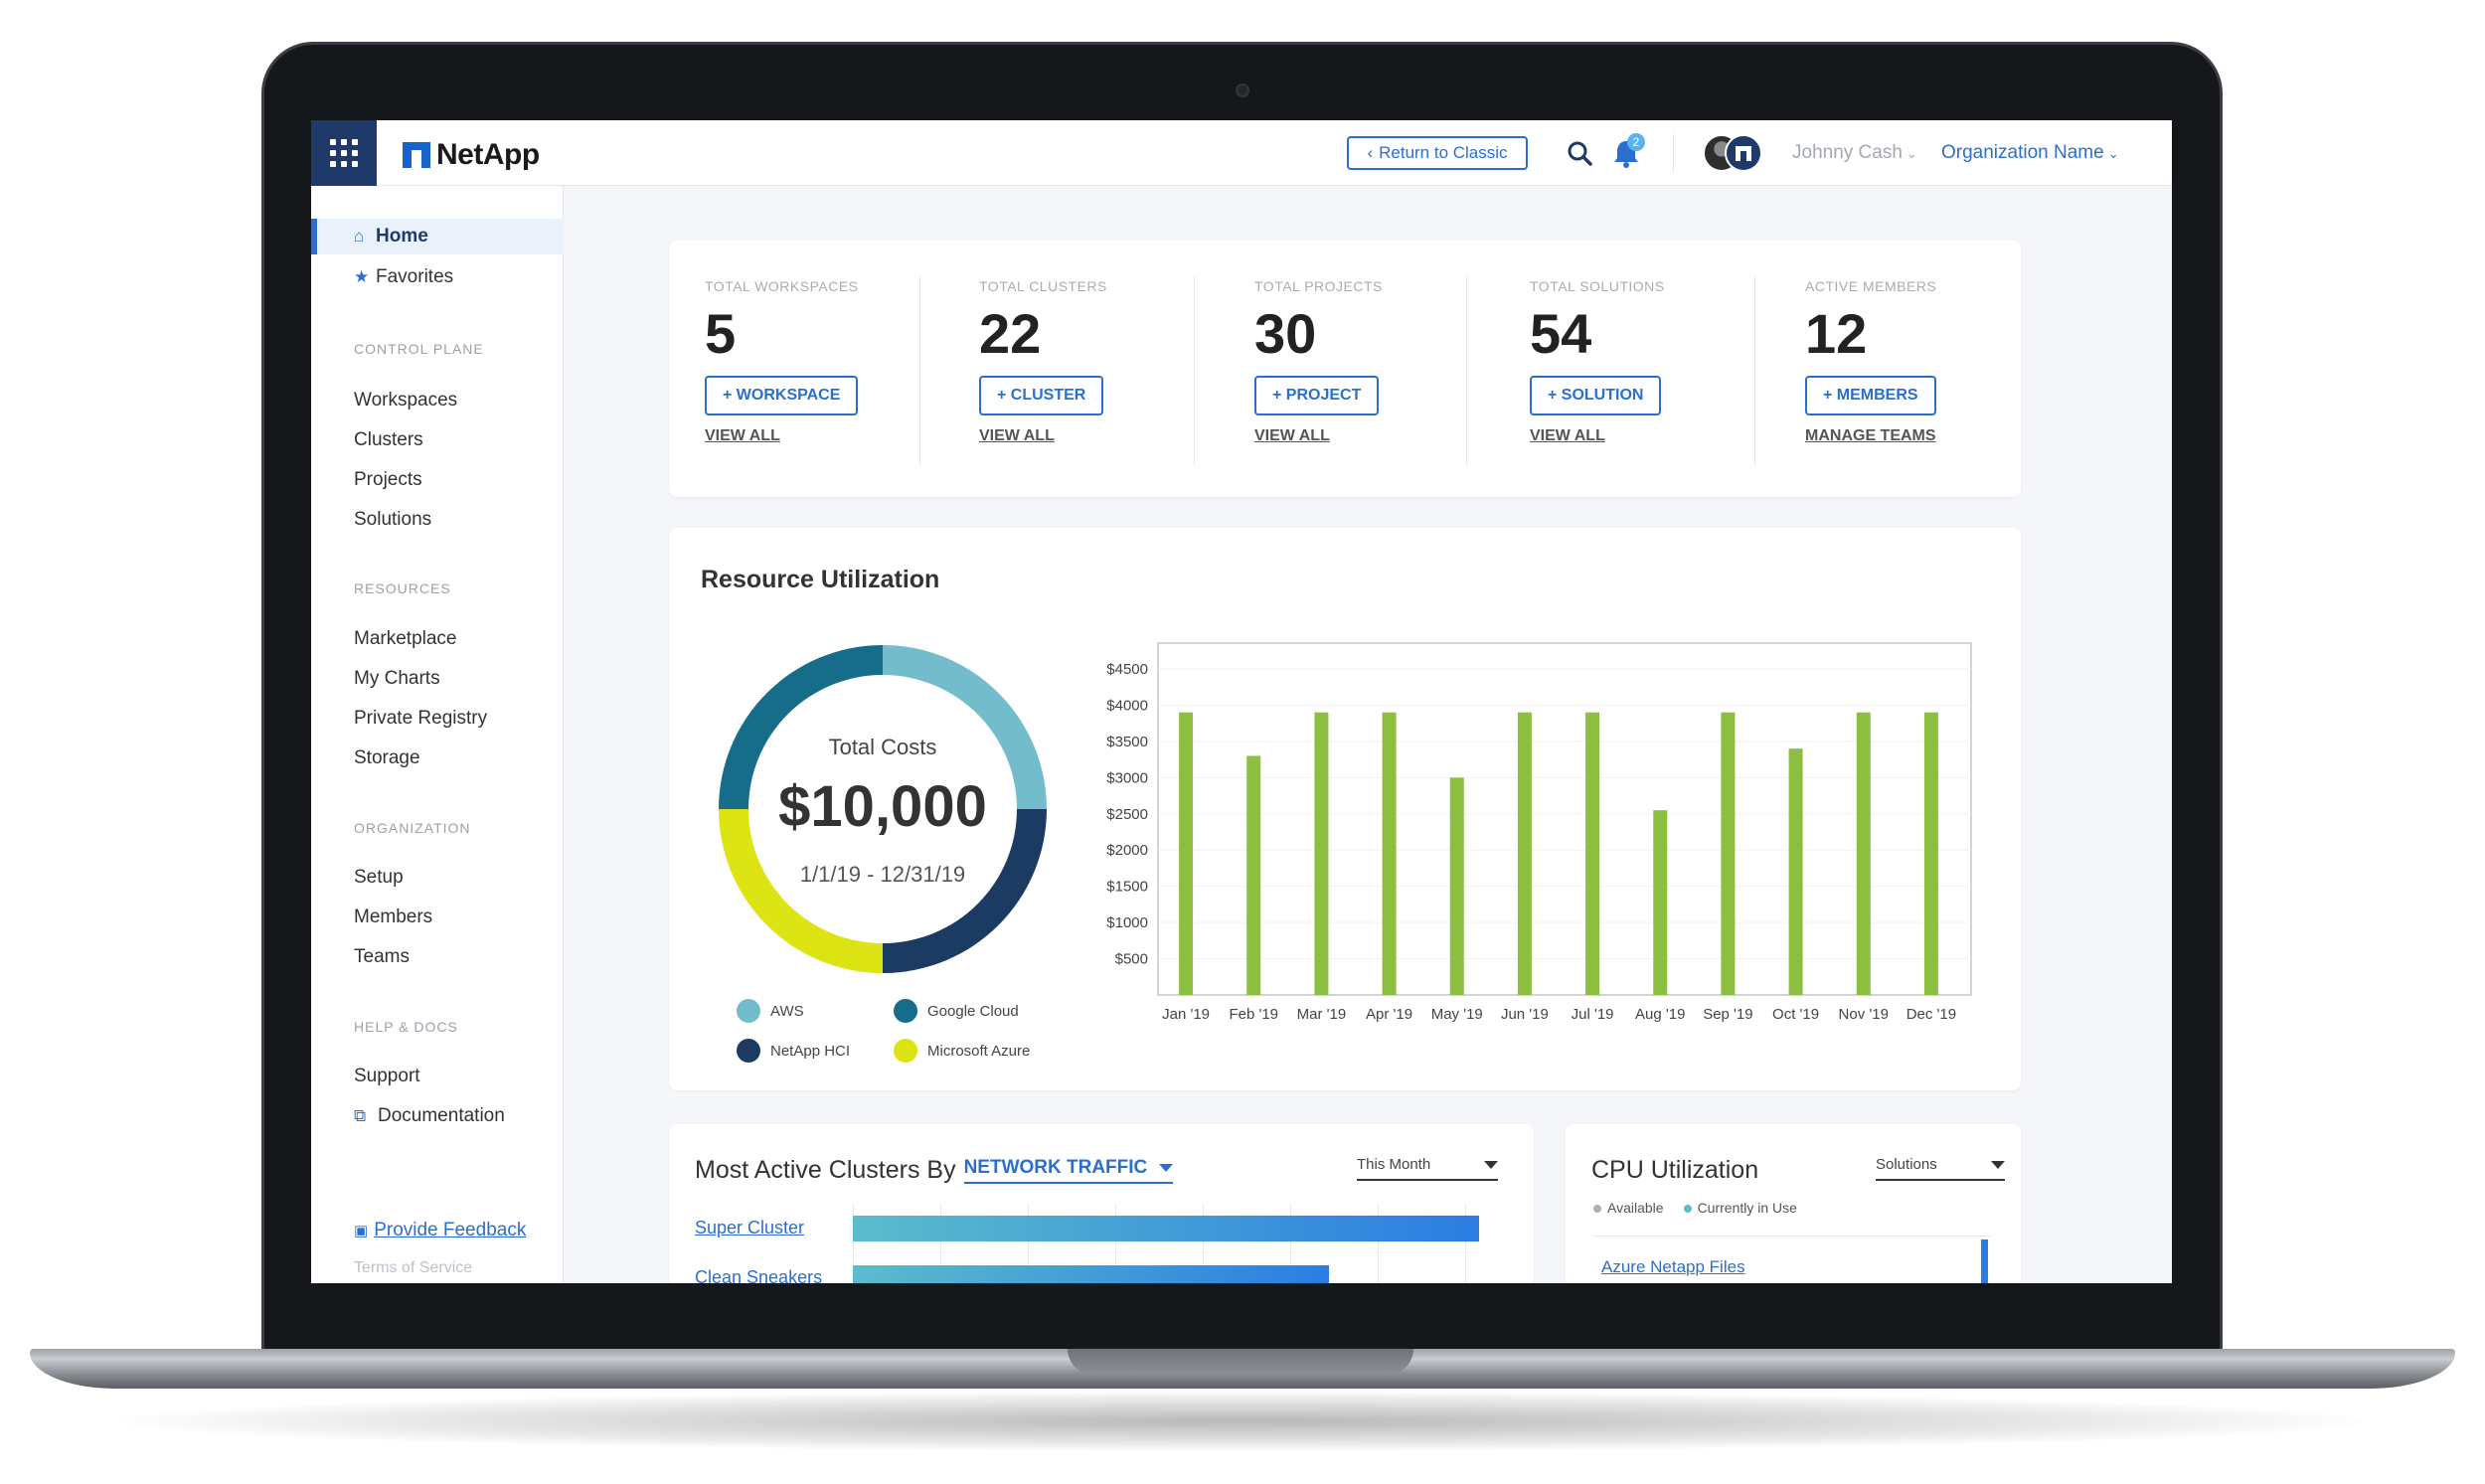 This screenshot has width=2485, height=1484. Describe the element at coordinates (1597, 361) in the screenshot. I see `stat-solutions: TOTAL SOLUTIONS 54 + SOLUTION VIEW ALL` at that location.